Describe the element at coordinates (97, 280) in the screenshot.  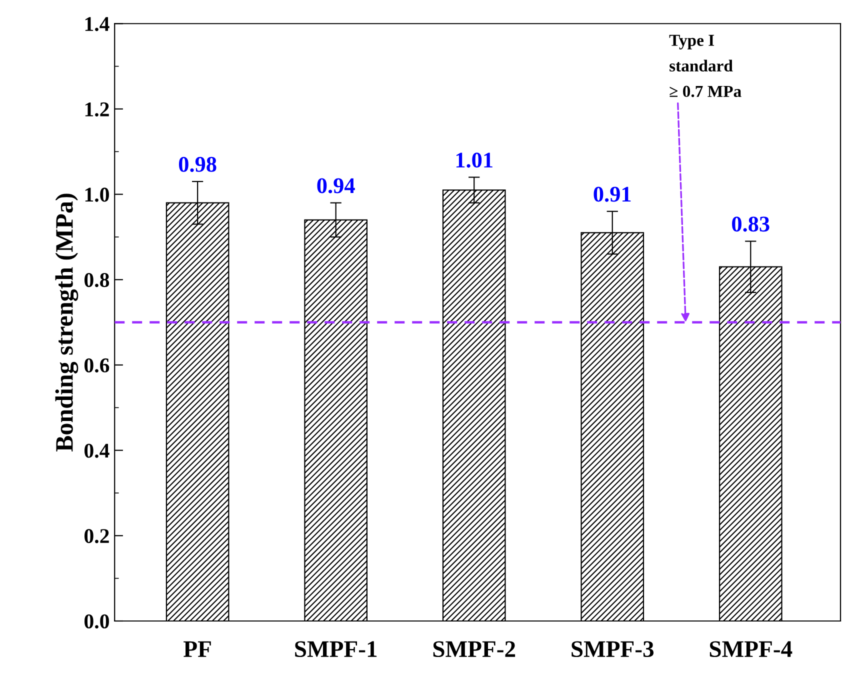
I see `y-tick-label: 0.8` at that location.